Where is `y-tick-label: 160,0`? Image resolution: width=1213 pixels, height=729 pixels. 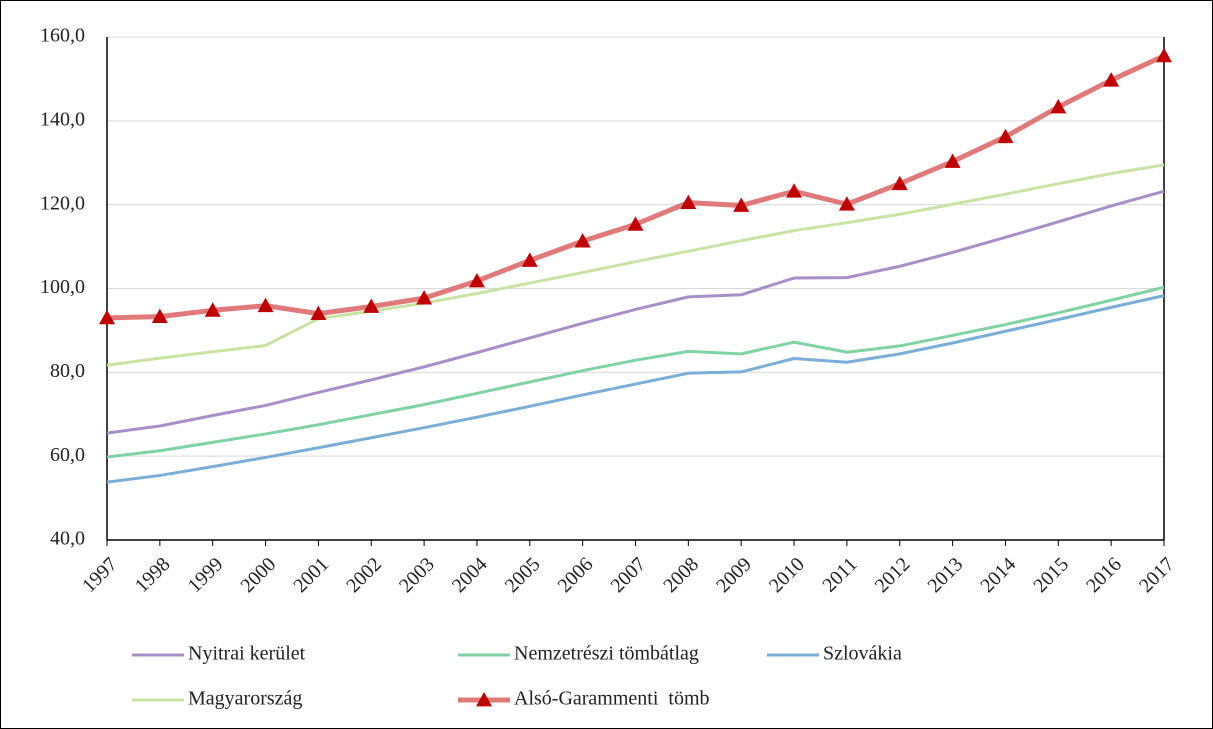 y-tick-label: 160,0 is located at coordinates (62, 36).